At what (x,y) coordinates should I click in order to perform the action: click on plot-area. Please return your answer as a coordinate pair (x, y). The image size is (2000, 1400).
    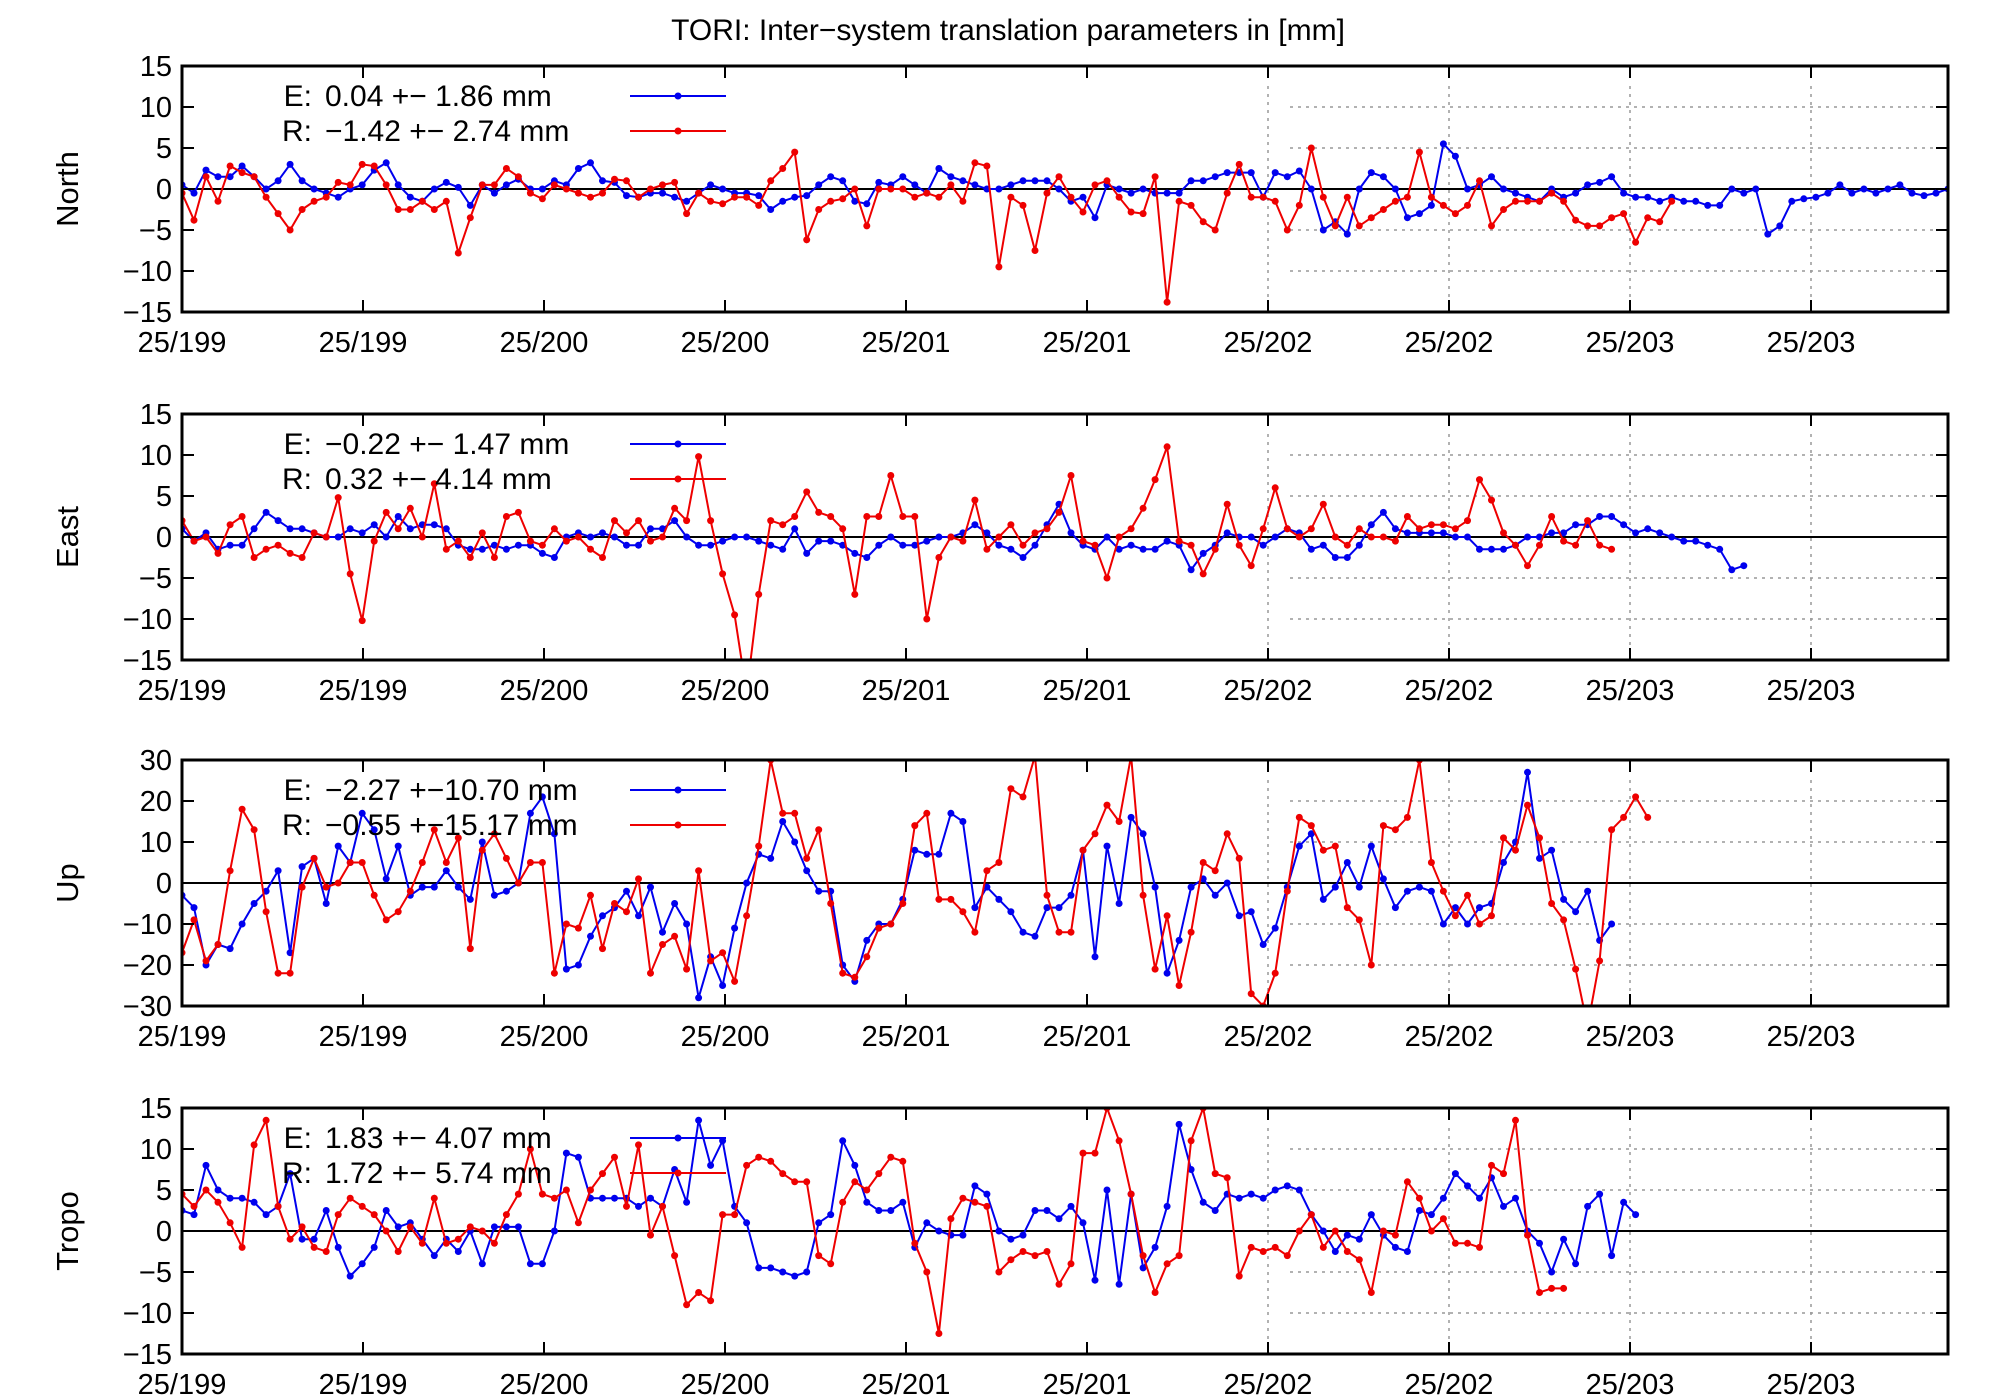
    Looking at the image, I should click on (911, 1222).